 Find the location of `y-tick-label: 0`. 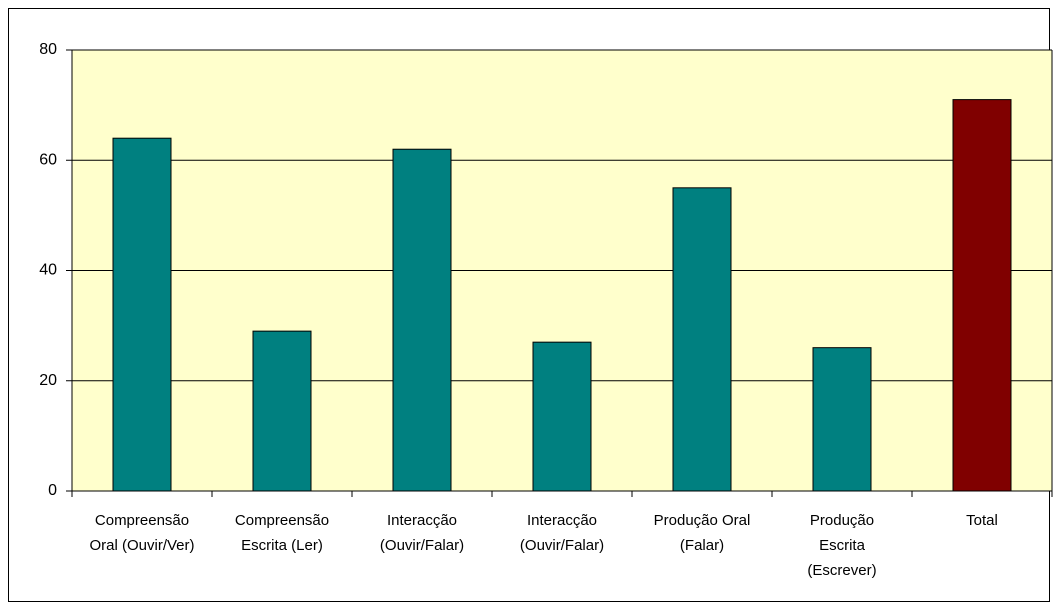

y-tick-label: 0 is located at coordinates (52, 490).